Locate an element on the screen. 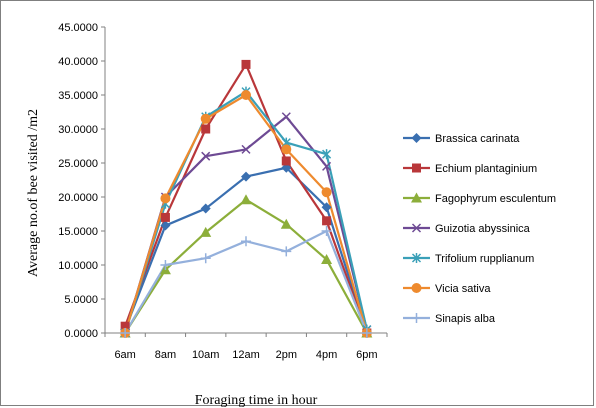  y-tick-label: 25.0000 is located at coordinates (78, 164).